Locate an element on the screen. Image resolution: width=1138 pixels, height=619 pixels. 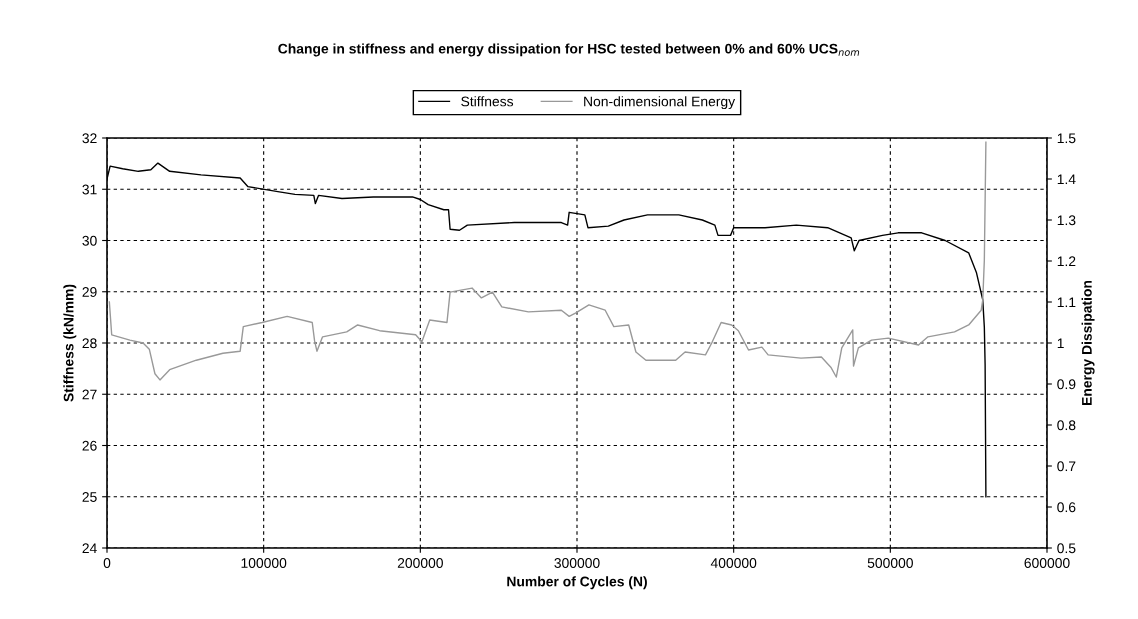
y-tick-label: 30 is located at coordinates (89, 240).